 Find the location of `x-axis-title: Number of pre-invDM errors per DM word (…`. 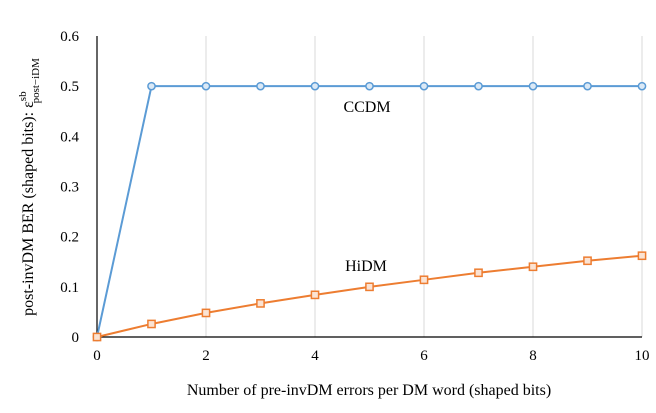

x-axis-title: Number of pre-invDM errors per DM word (… is located at coordinates (369, 390).